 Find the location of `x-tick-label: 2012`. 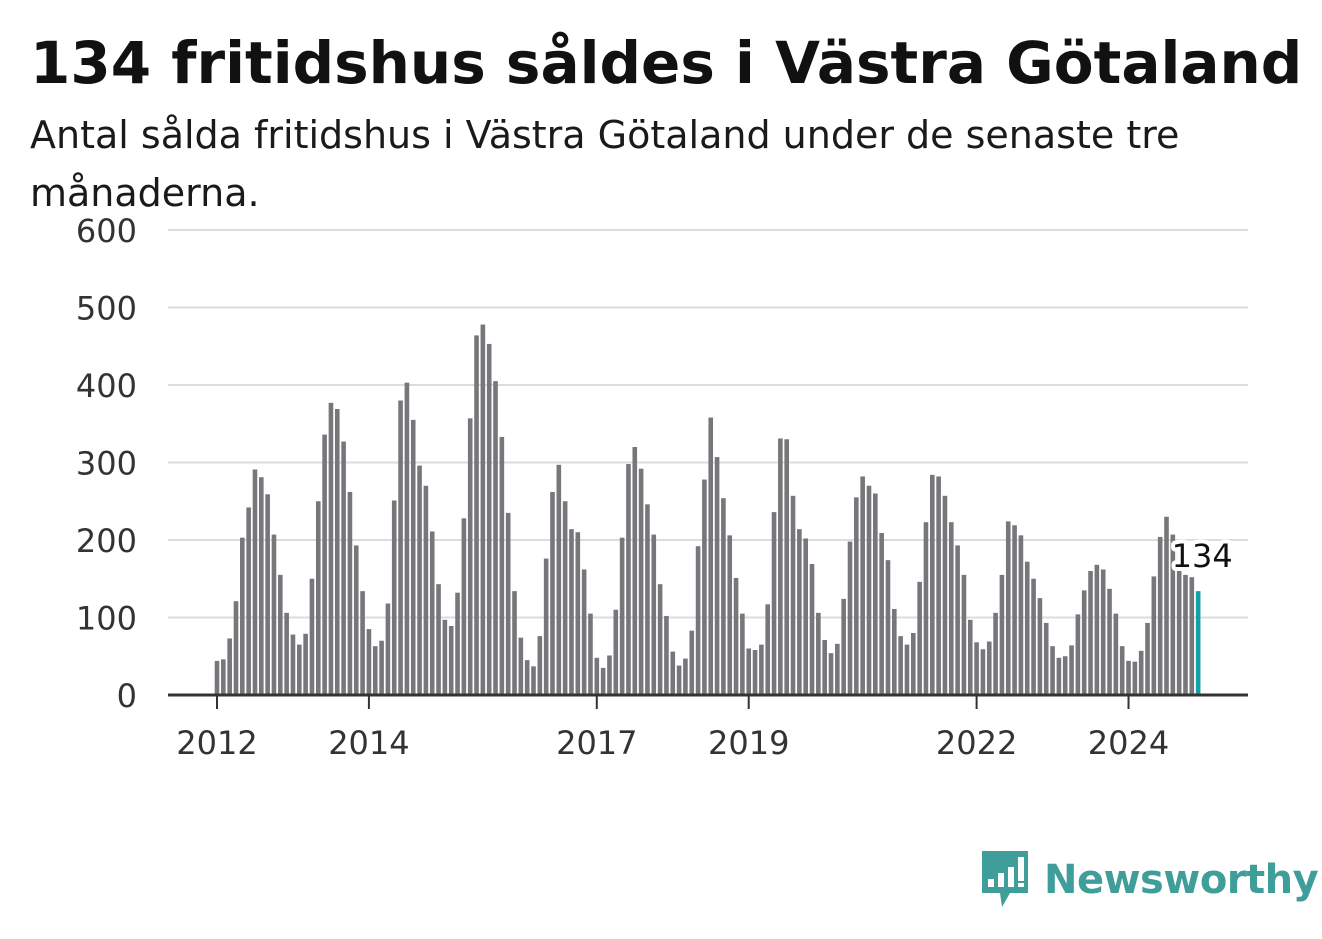

x-tick-label: 2012 is located at coordinates (216, 743).